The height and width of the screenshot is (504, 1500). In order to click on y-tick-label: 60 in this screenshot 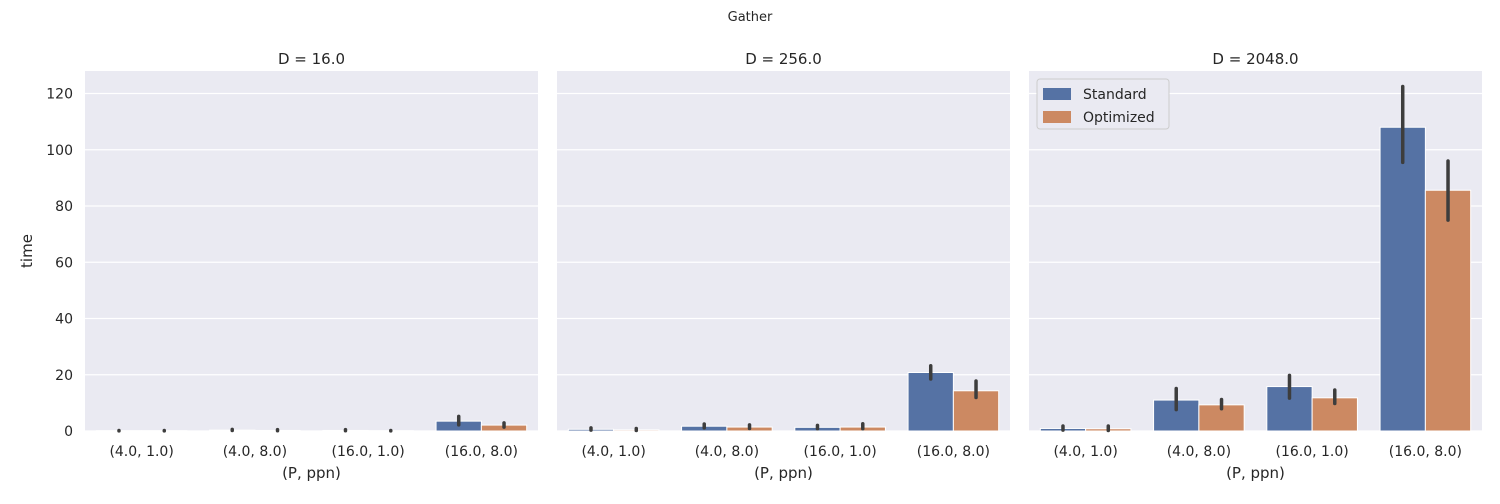, I will do `click(64, 263)`.